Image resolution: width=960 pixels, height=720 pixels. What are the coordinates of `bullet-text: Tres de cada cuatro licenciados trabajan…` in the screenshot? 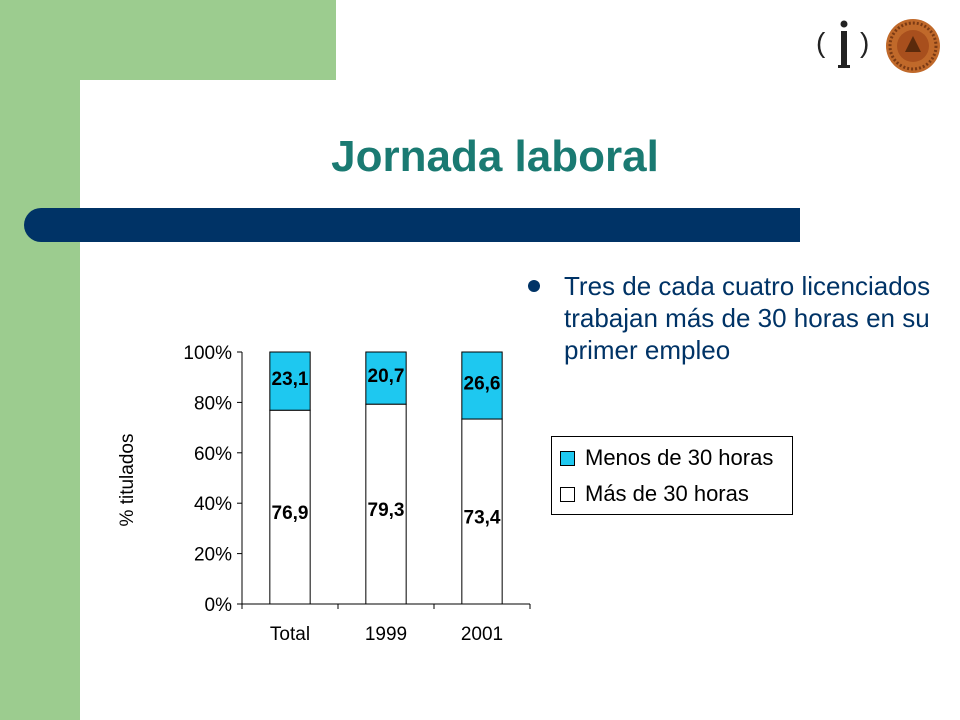 It's located at (747, 318).